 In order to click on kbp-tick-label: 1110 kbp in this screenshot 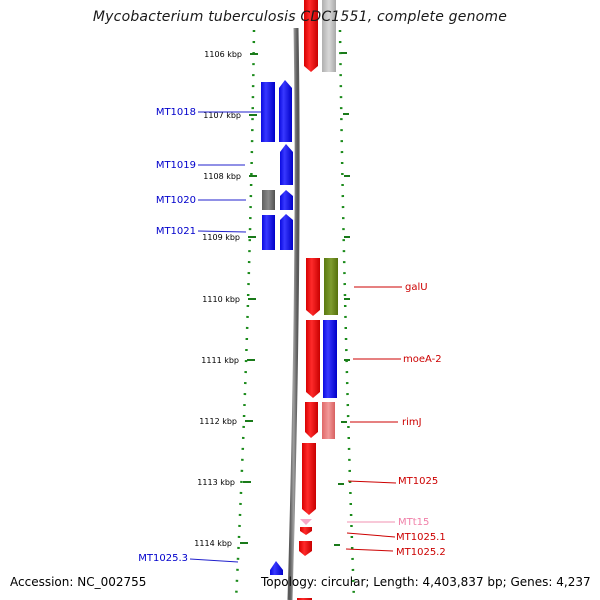, I will do `click(221, 299)`.